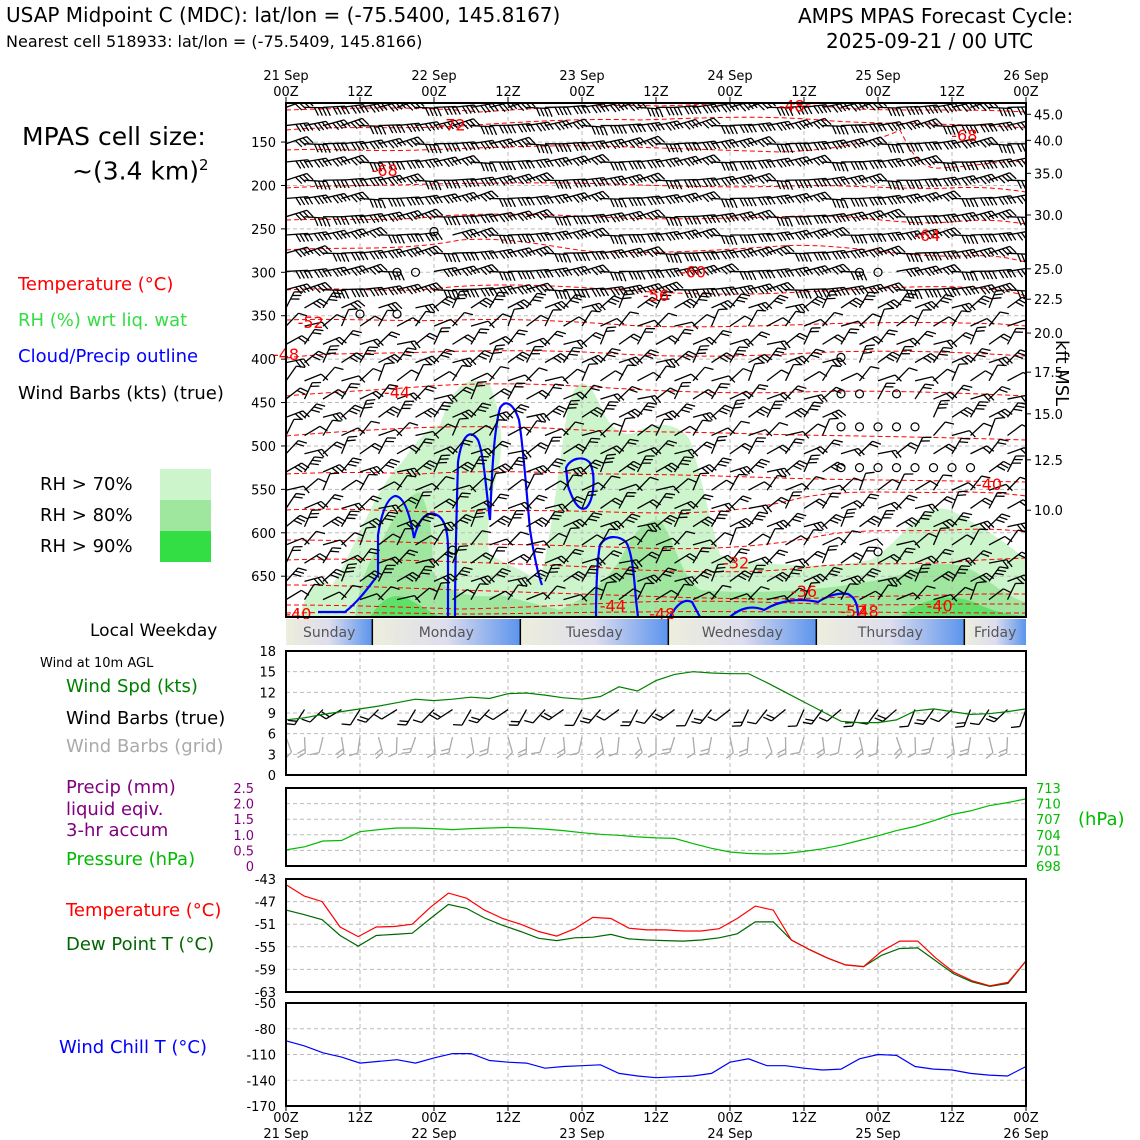 This screenshot has width=1140, height=1140. What do you see at coordinates (286, 92) in the screenshot?
I see `top-hour-label: 00Z` at bounding box center [286, 92].